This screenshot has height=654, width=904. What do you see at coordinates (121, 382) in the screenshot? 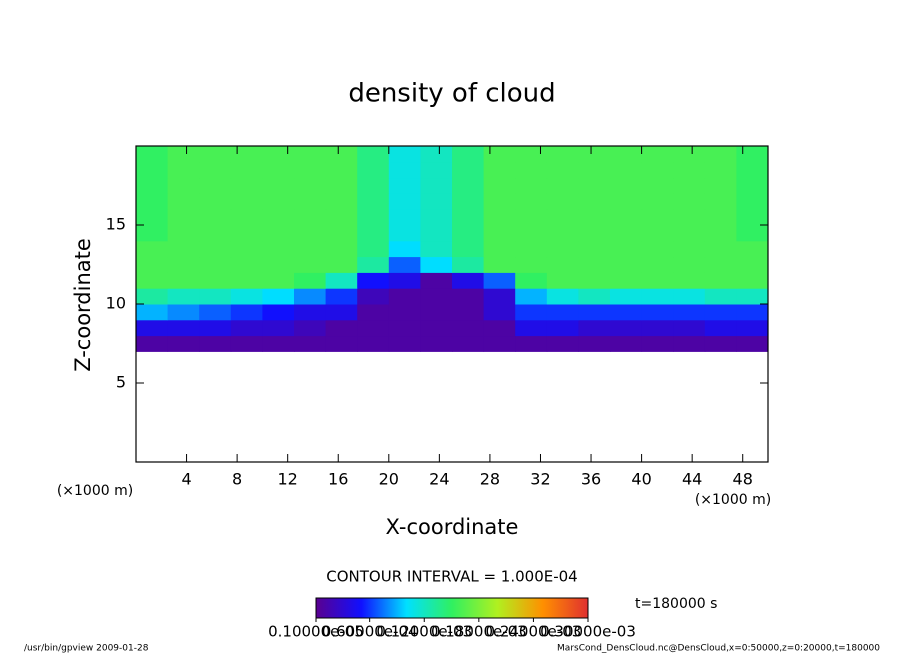
I see `y-tick-label: 5` at bounding box center [121, 382].